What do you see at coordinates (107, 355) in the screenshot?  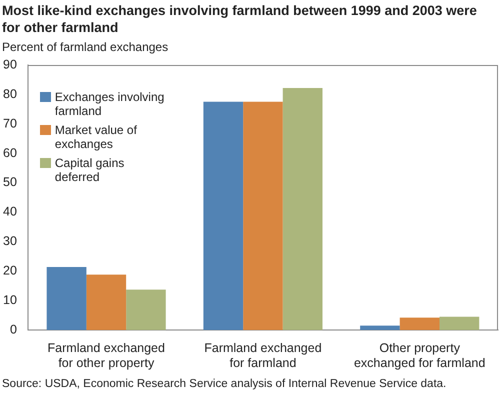 I see `x-tick-label: Farmland exchanged for other property` at bounding box center [107, 355].